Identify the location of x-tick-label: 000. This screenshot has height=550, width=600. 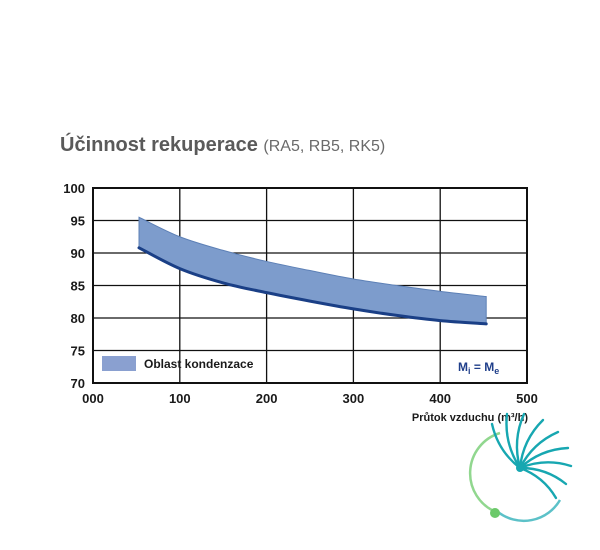
(93, 398).